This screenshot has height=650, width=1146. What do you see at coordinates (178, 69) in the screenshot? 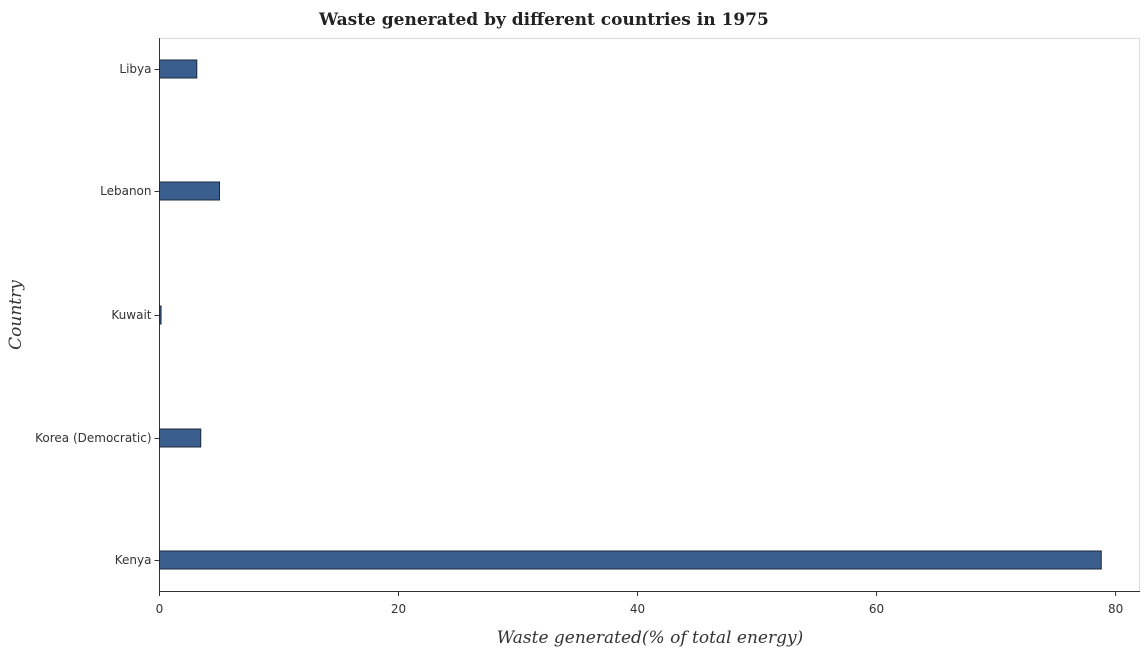
I see `bar-libya` at bounding box center [178, 69].